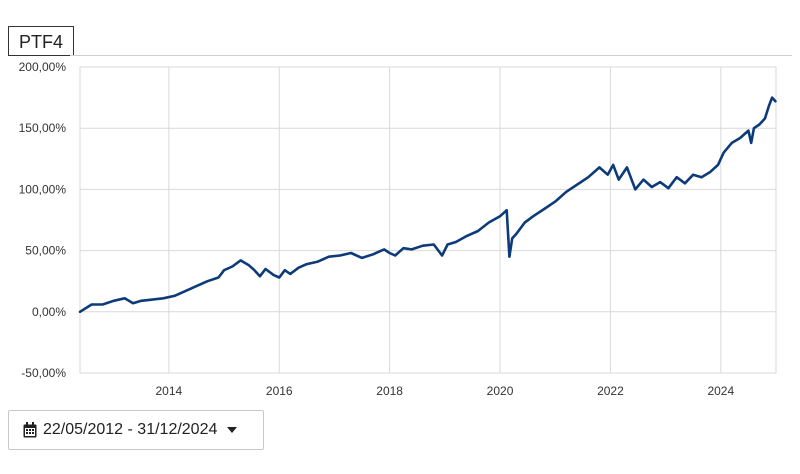 The width and height of the screenshot is (800, 474). What do you see at coordinates (431, 55) in the screenshot?
I see `title-divider` at bounding box center [431, 55].